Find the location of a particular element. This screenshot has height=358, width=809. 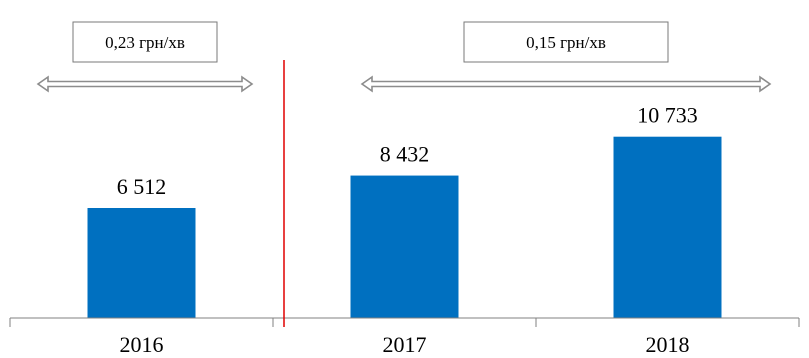

rate-box-0: 0,23 грн/хв is located at coordinates (145, 42).